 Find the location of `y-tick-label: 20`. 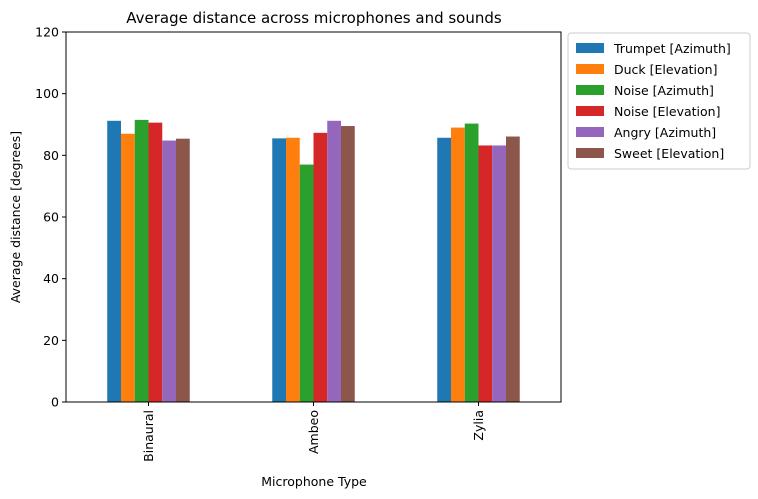

y-tick-label: 20 is located at coordinates (51, 340).